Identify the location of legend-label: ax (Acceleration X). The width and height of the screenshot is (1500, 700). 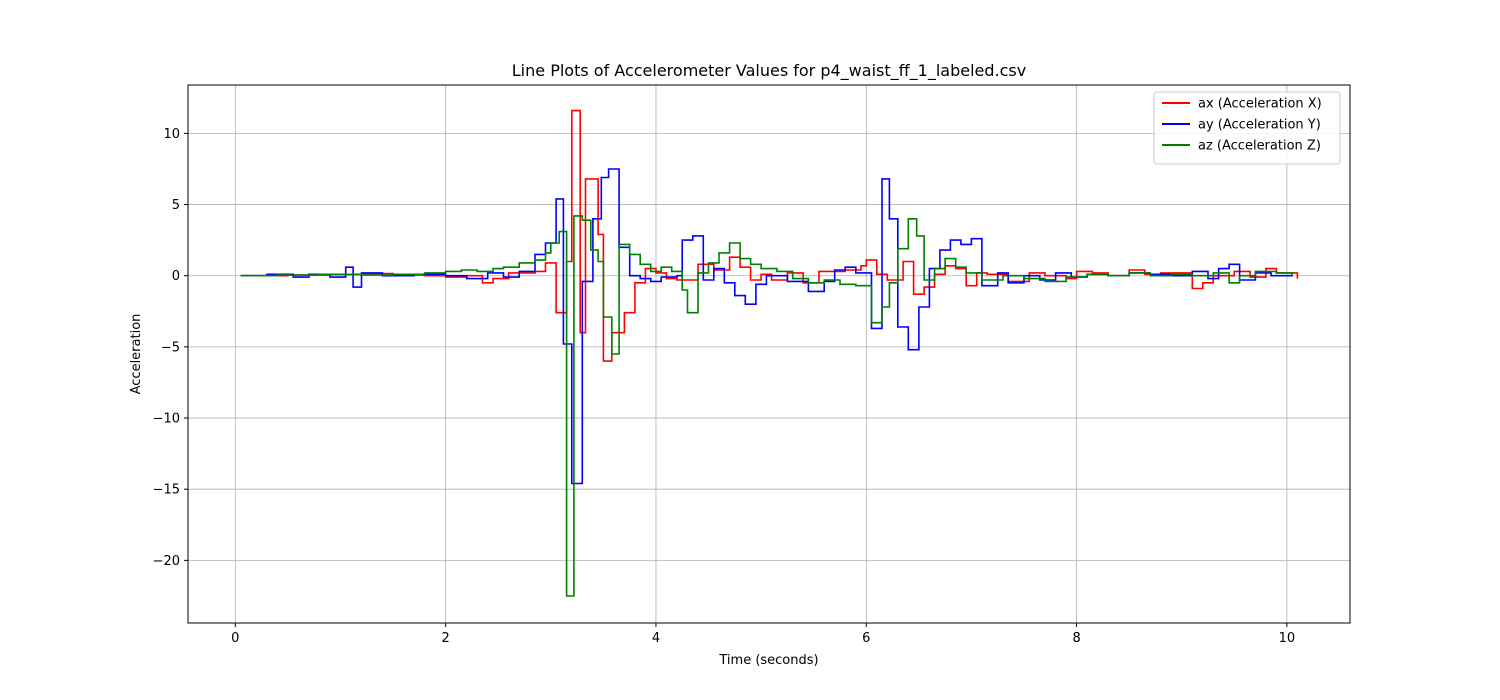
(1260, 104).